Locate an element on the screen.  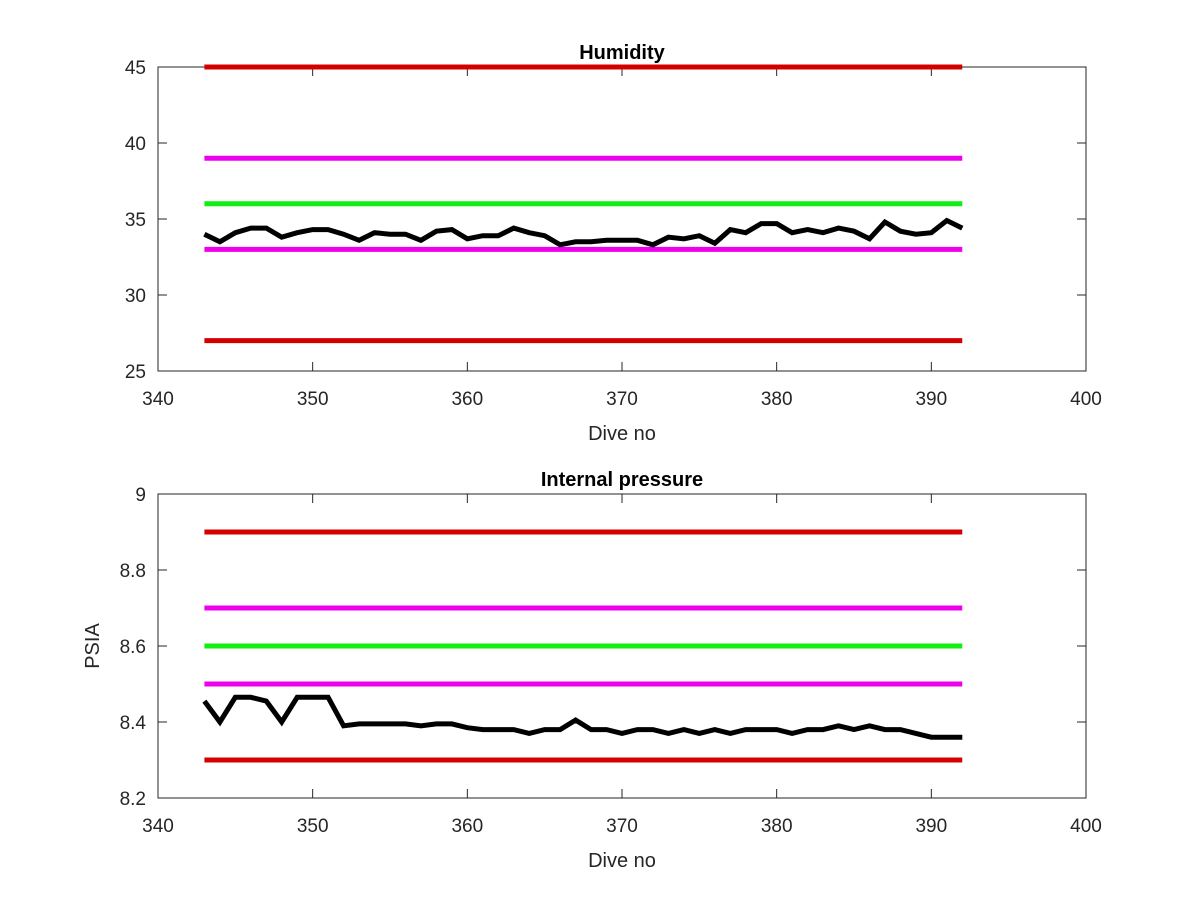
y-tick-label: 40 is located at coordinates (135, 144).